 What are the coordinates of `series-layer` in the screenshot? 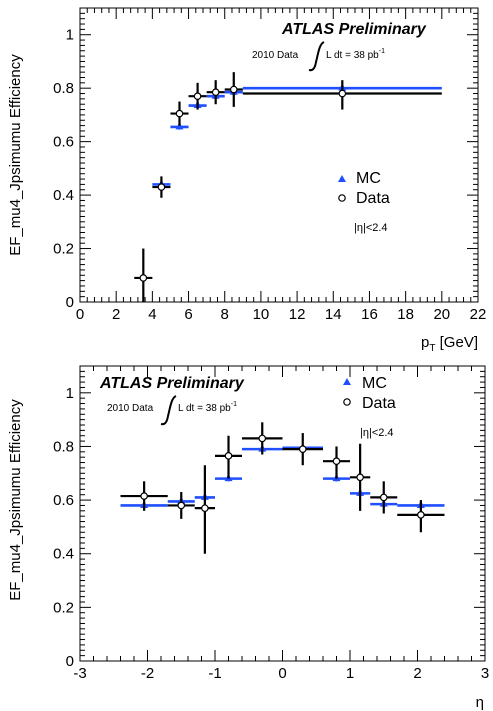 It's located at (282, 488).